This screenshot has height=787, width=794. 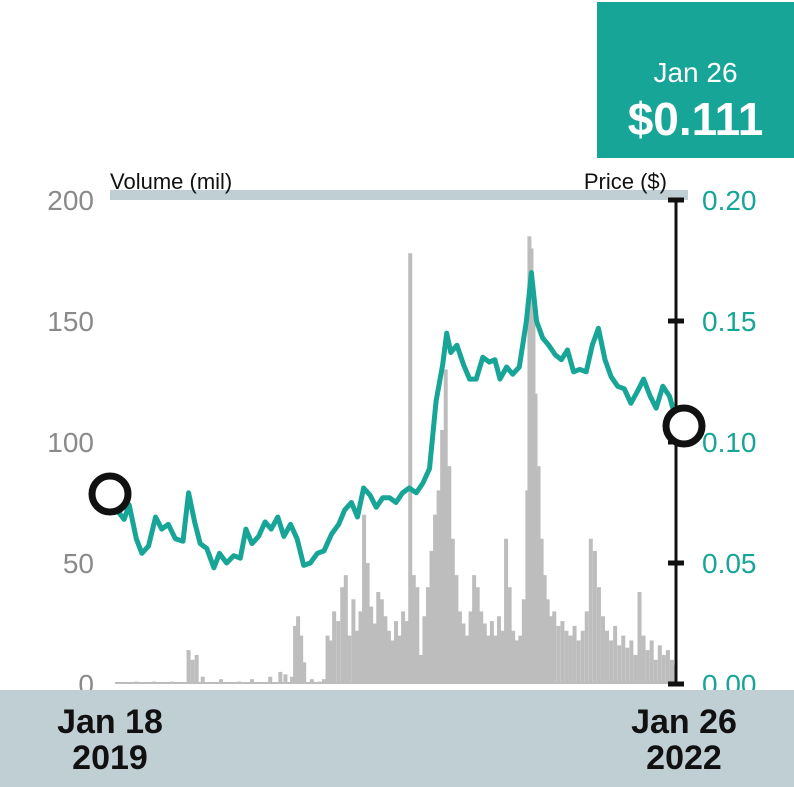 I want to click on end-marker, so click(x=684, y=426).